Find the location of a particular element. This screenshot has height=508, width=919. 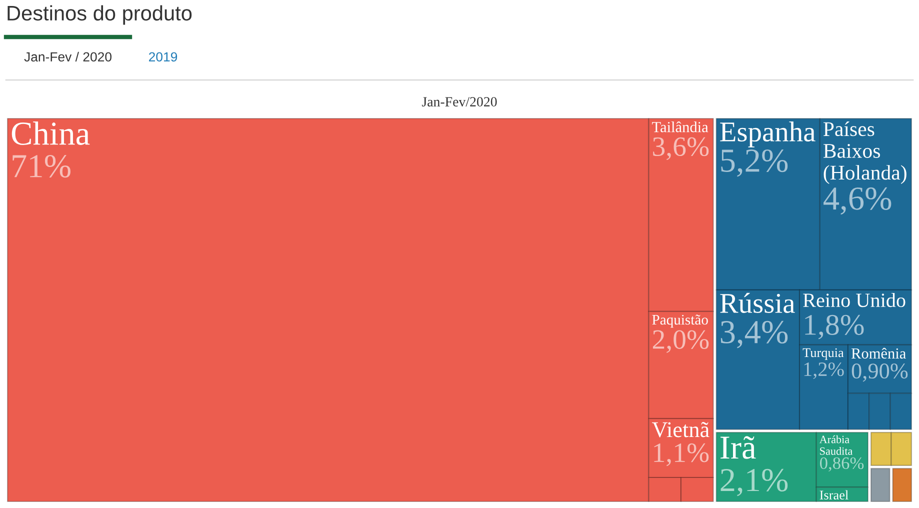

data-label: 3,6% is located at coordinates (681, 148).